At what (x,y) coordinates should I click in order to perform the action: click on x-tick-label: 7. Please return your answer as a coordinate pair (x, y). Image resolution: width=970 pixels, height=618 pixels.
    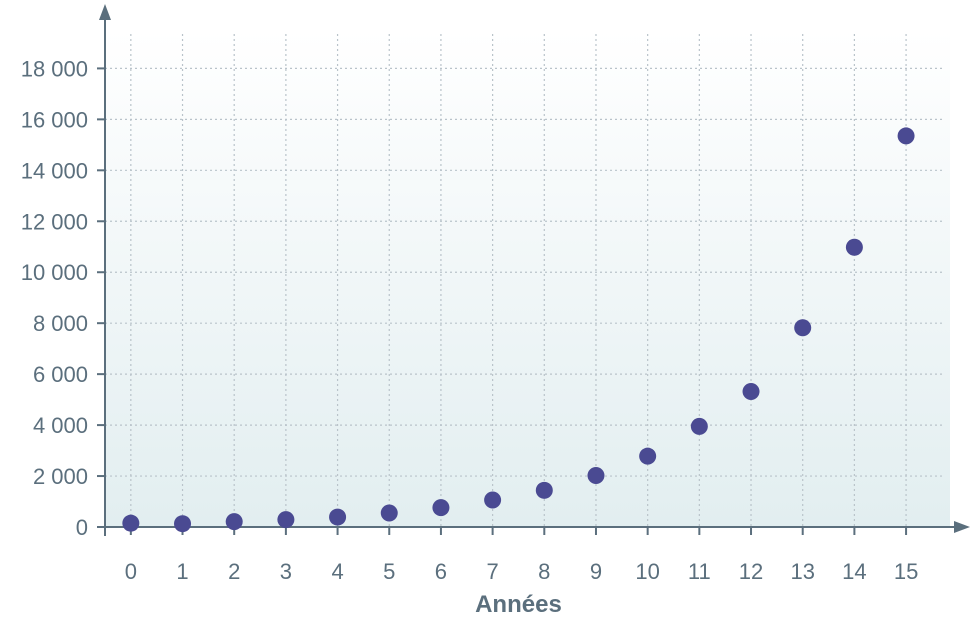
    Looking at the image, I should click on (492, 571).